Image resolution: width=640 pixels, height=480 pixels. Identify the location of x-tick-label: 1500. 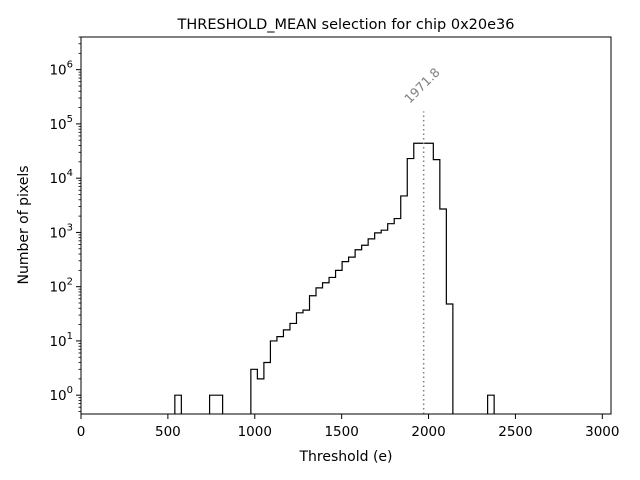
(341, 432).